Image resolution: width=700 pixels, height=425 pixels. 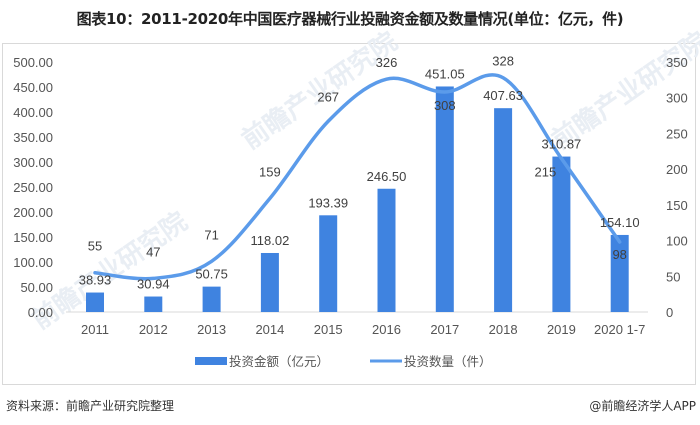 I want to click on x-axis-tick: 2013, so click(x=211, y=329).